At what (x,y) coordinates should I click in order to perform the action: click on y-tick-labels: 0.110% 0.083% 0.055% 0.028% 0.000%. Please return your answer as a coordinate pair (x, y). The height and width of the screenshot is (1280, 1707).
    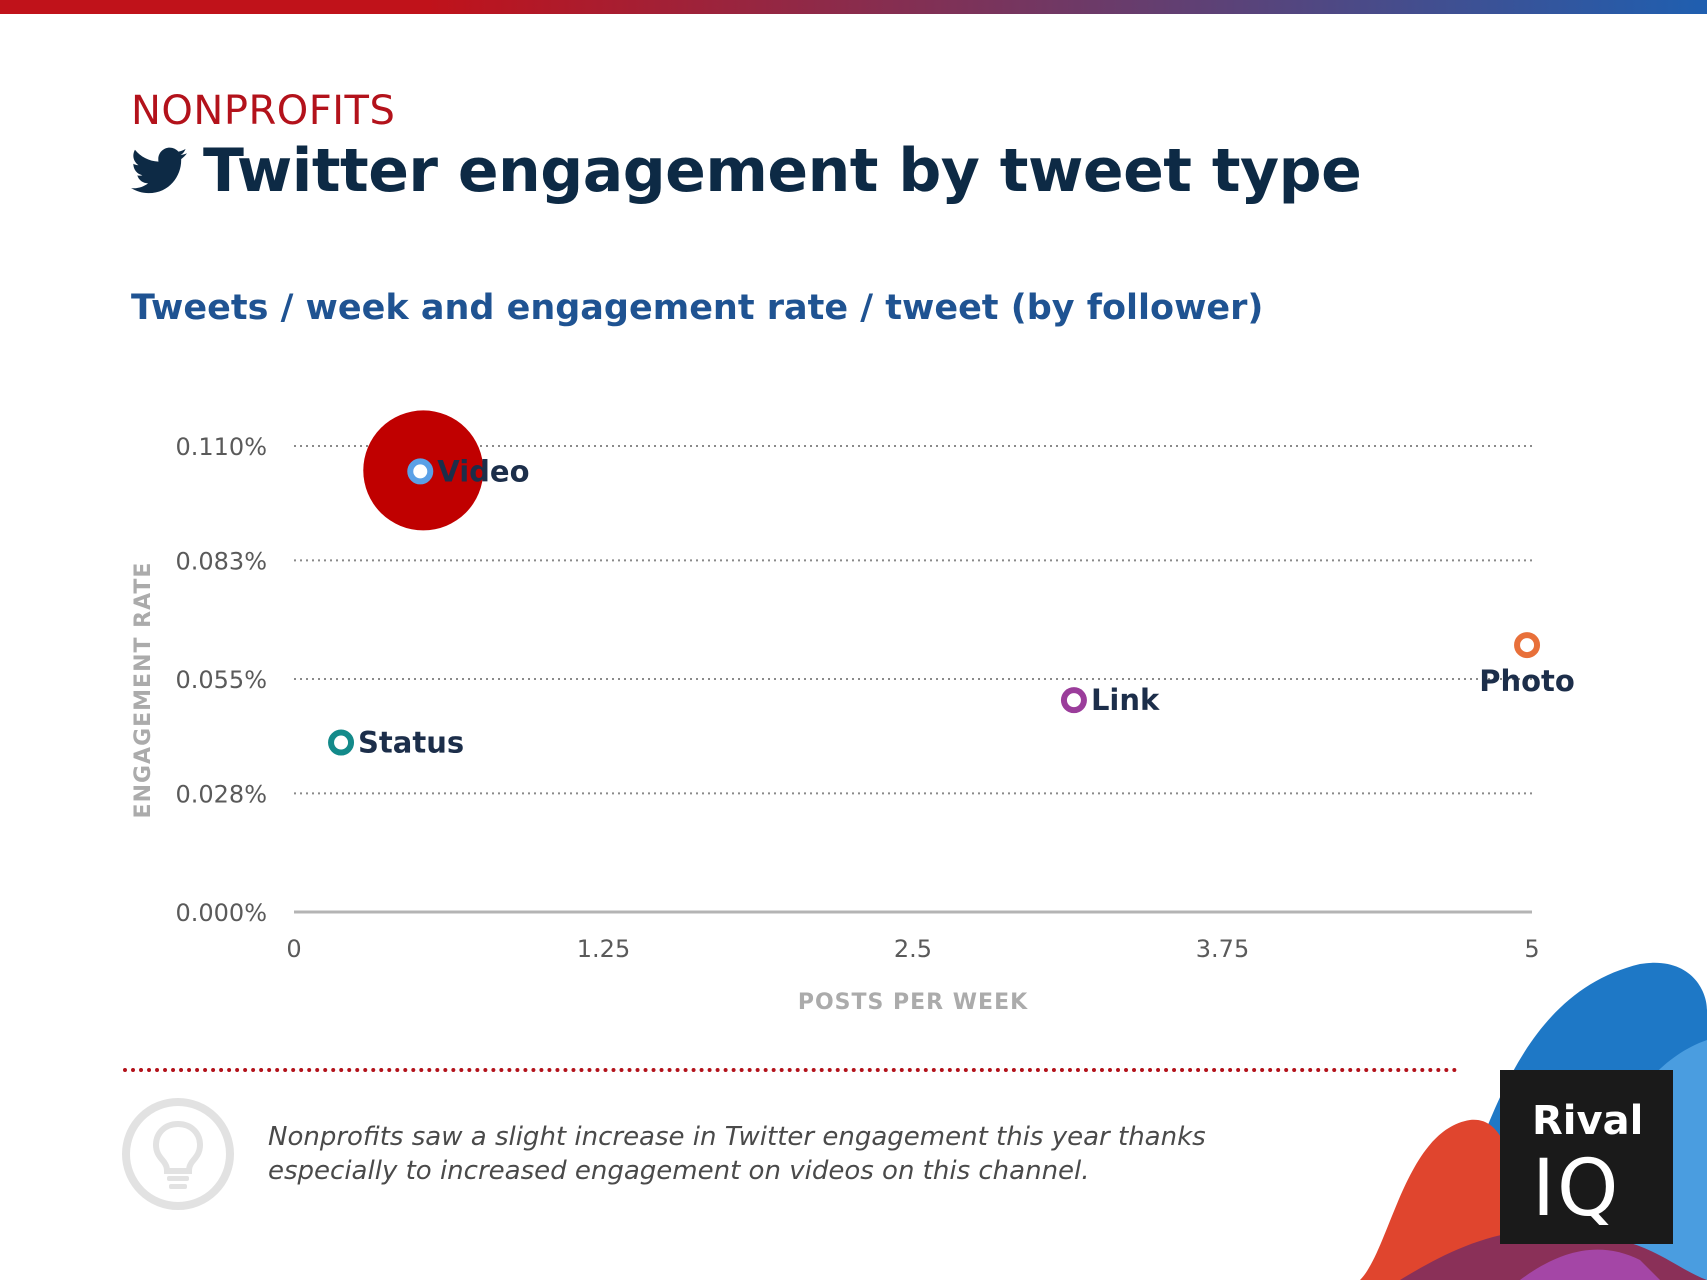
    Looking at the image, I should click on (221, 680).